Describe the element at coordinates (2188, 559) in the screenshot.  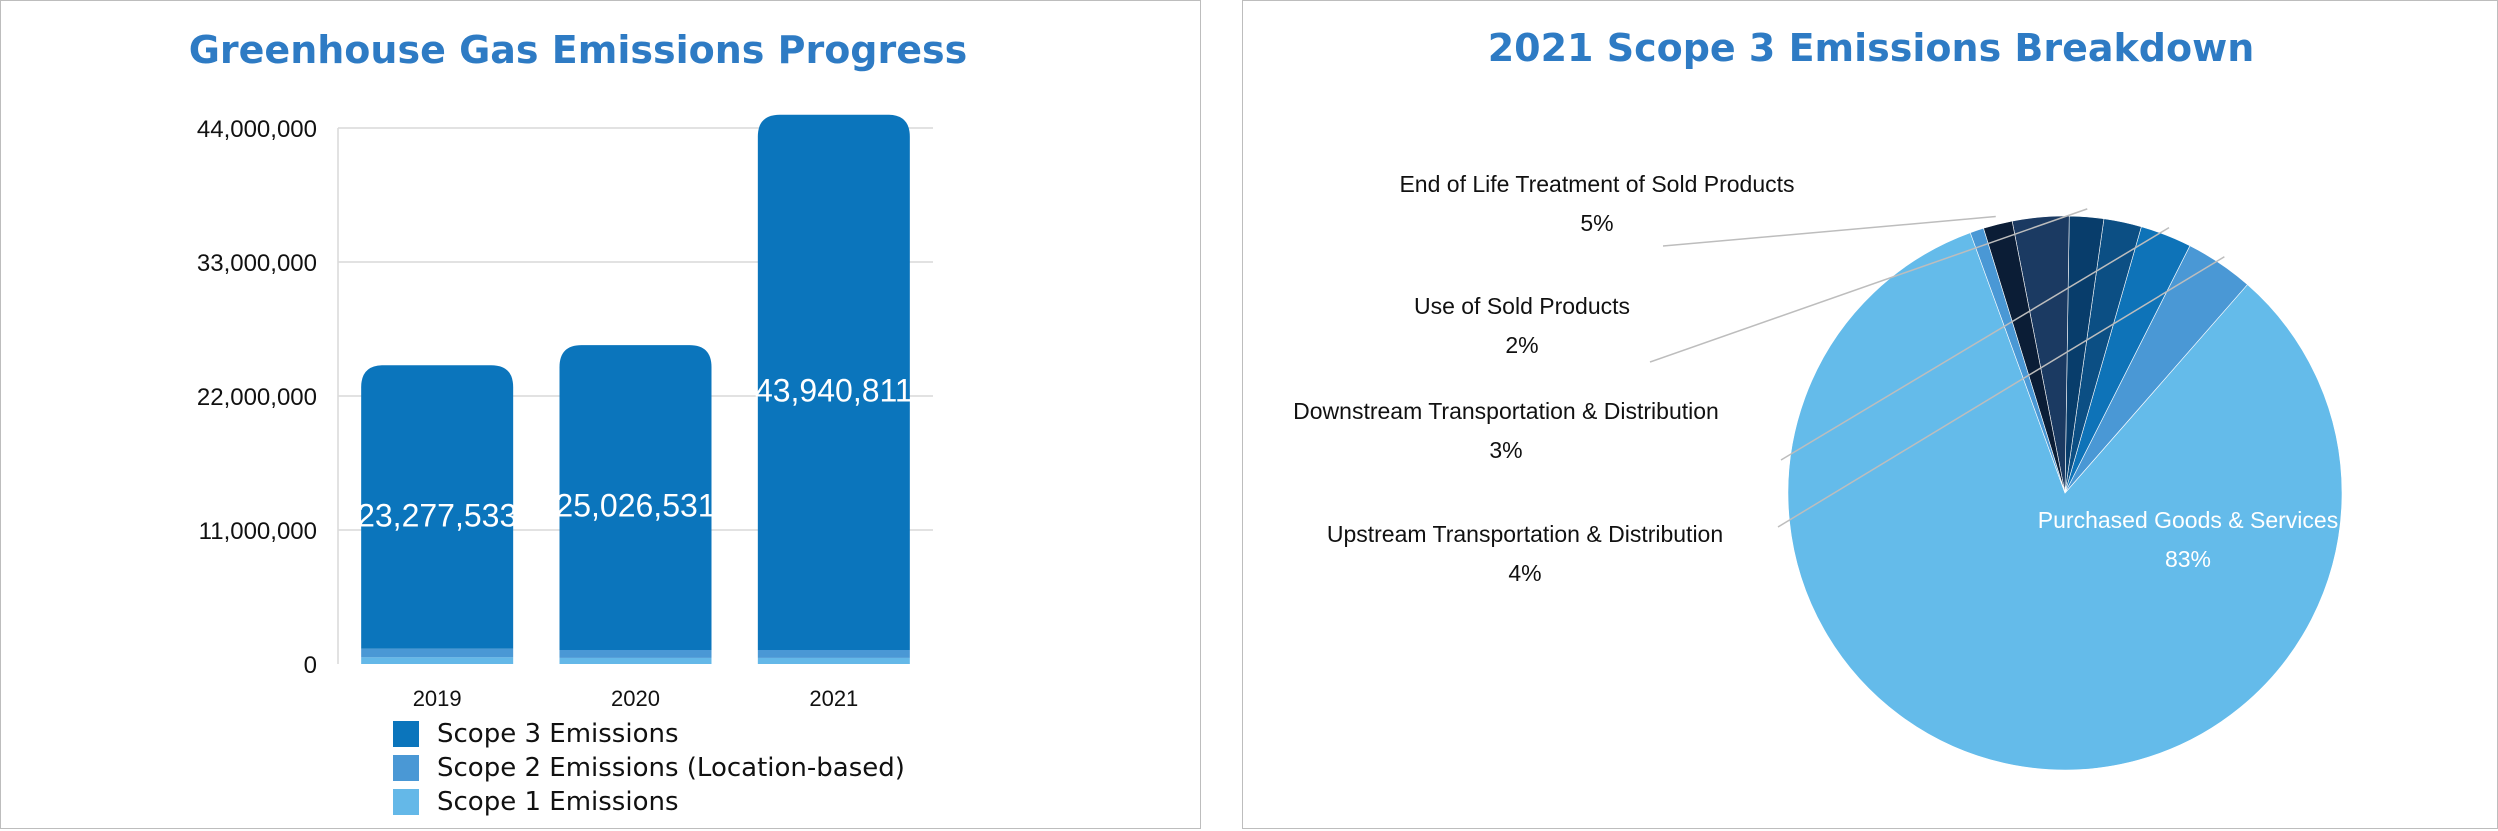
I see `pie-slice-percent: 83%` at that location.